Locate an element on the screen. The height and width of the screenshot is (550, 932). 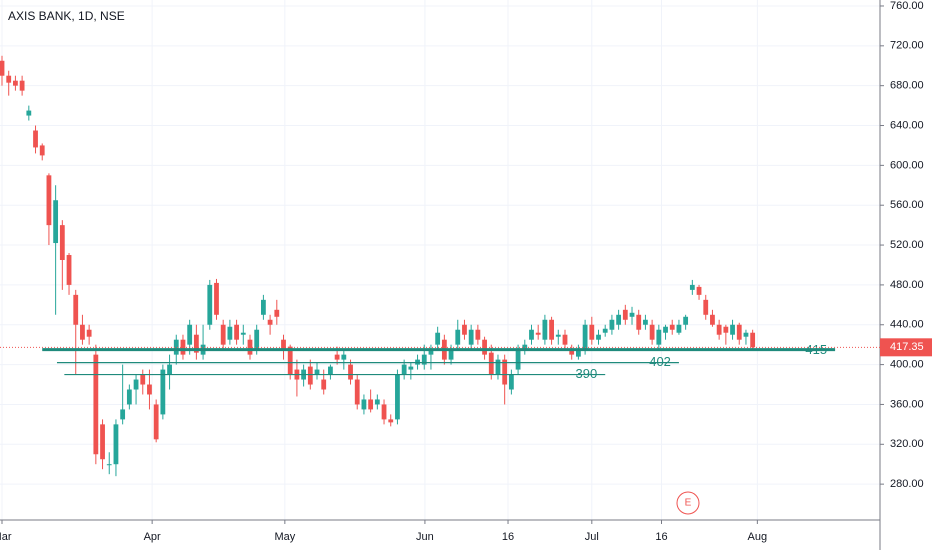
level-label: 390 is located at coordinates (587, 373).